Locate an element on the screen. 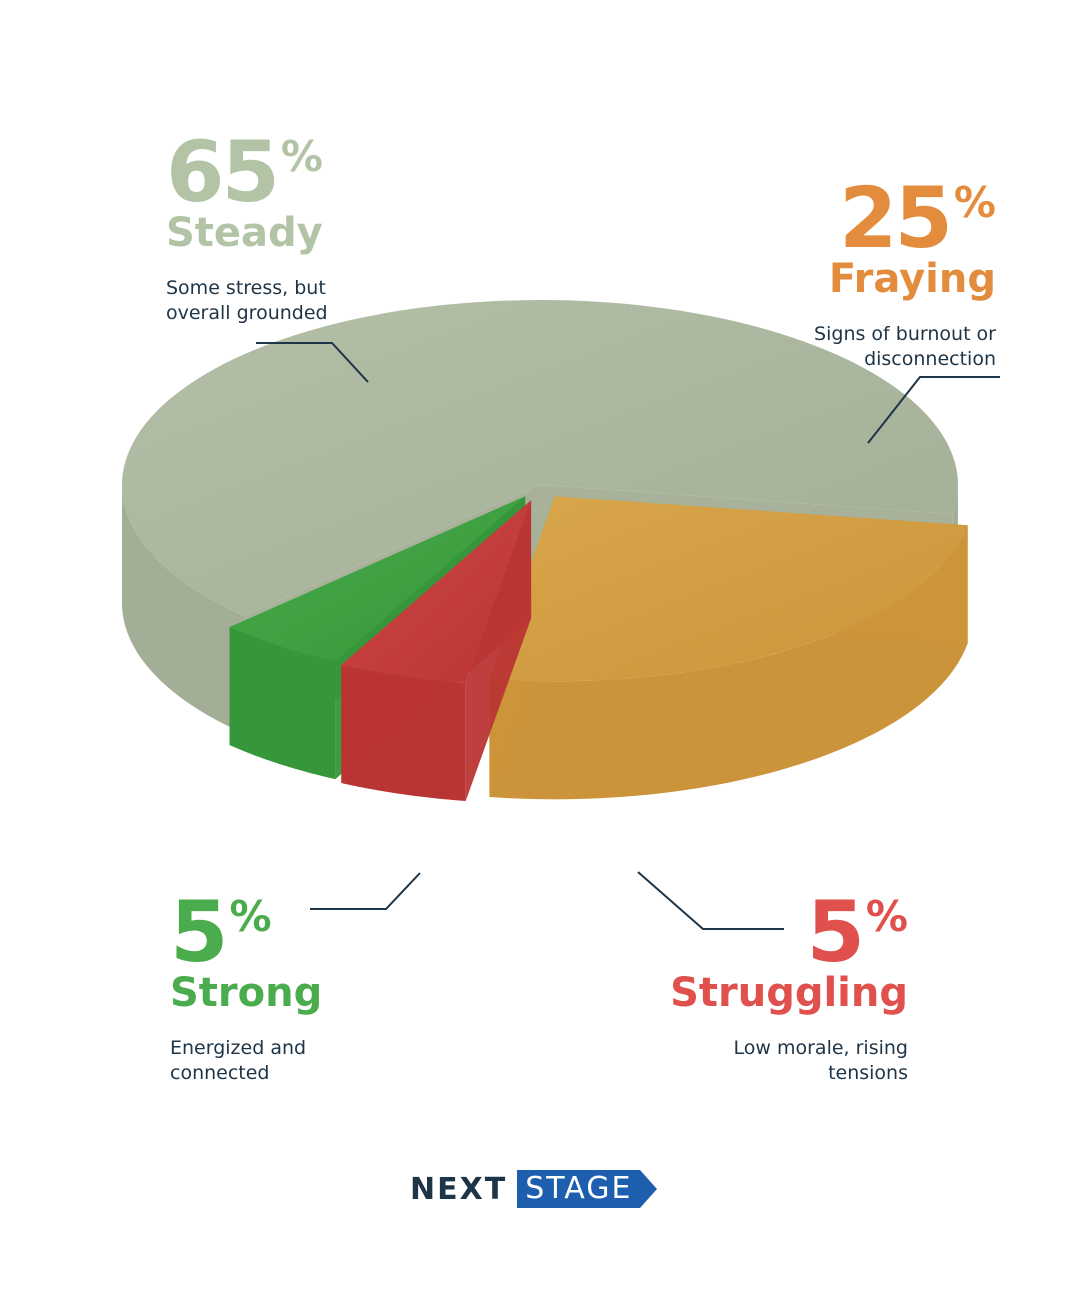 Image resolution: width=1080 pixels, height=1291 pixels. slice-fraying is located at coordinates (728, 648).